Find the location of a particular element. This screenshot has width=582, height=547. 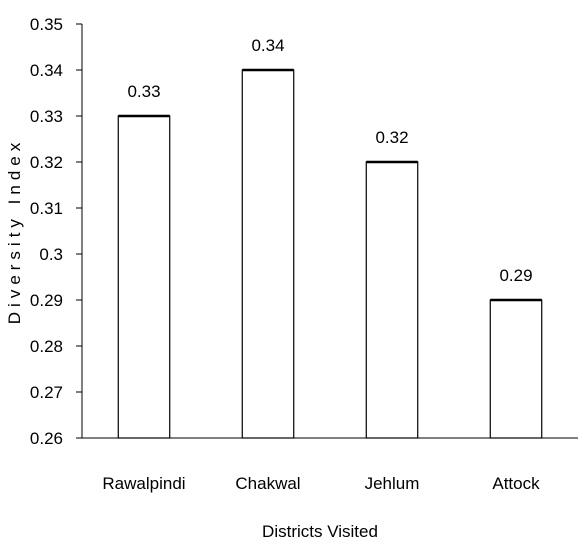

category-label: Rawalpindi is located at coordinates (143, 483).